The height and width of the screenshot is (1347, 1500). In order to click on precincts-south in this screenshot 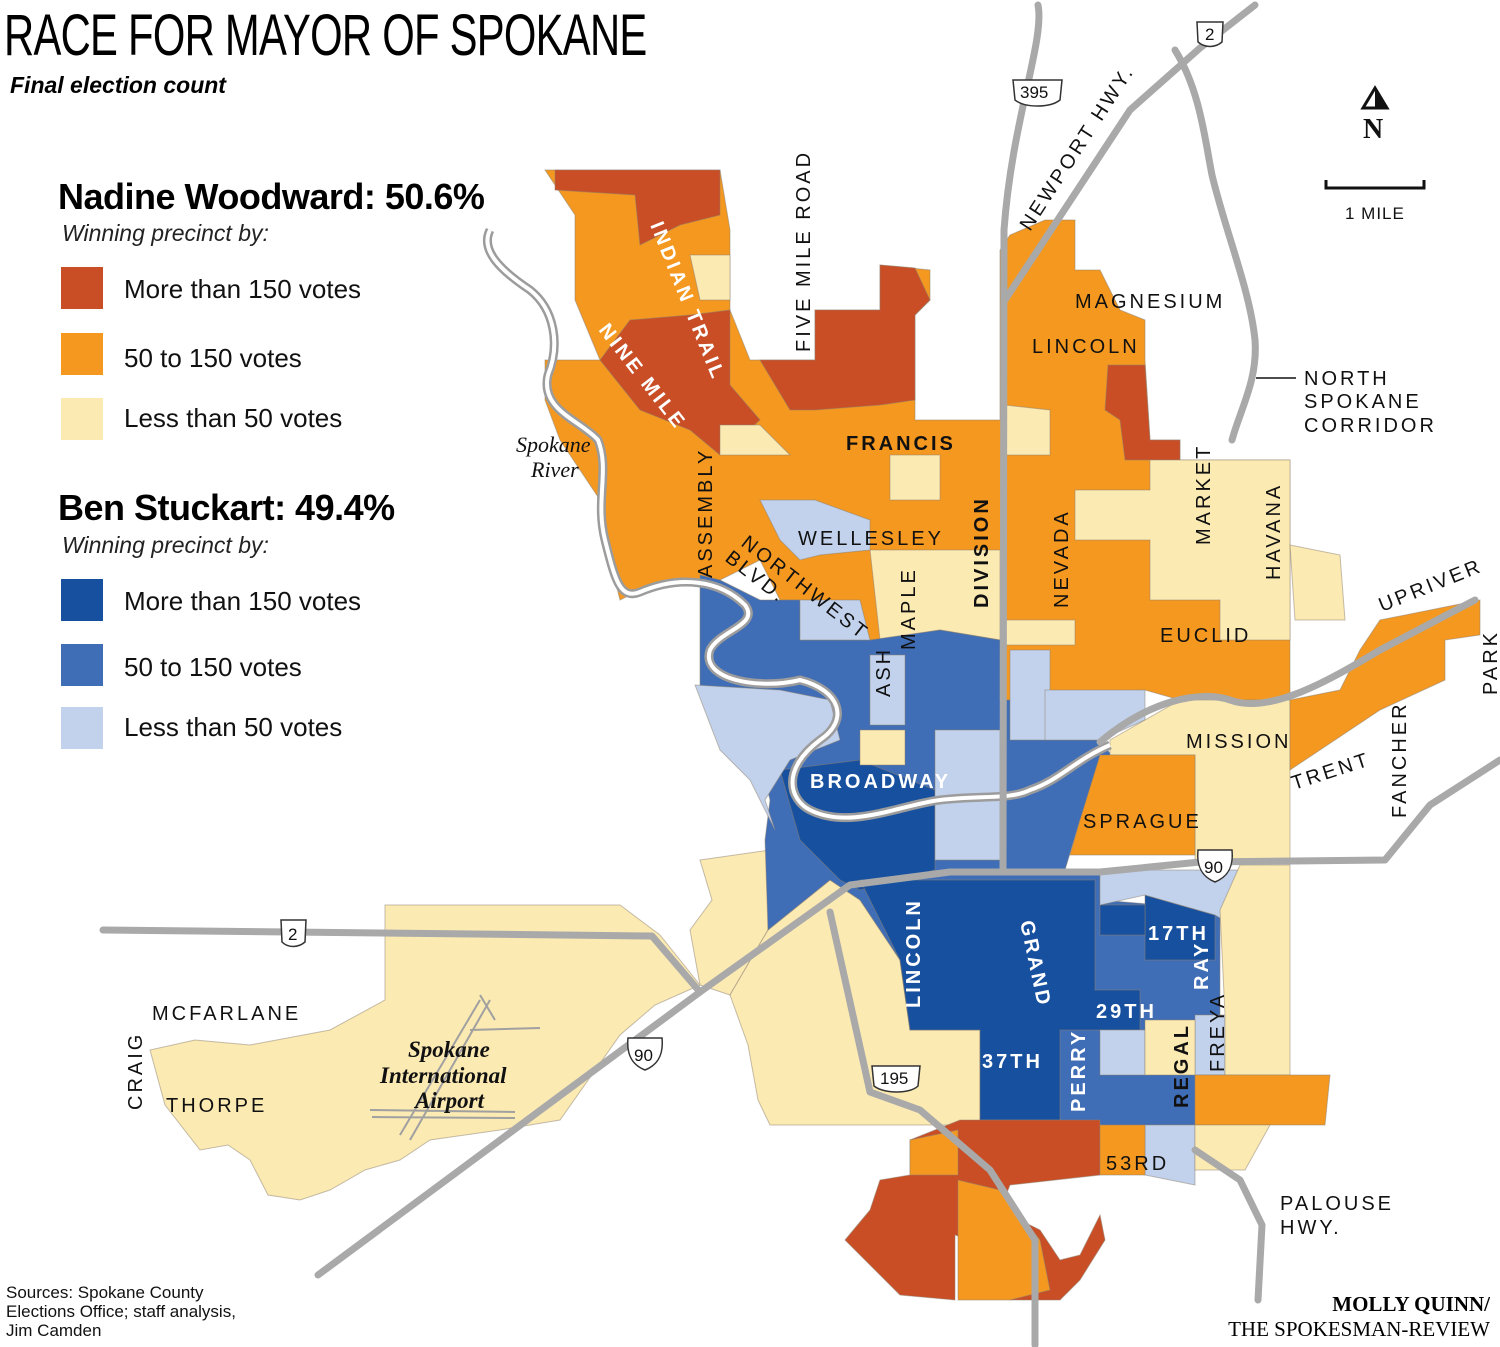, I will do `click(995, 1210)`.